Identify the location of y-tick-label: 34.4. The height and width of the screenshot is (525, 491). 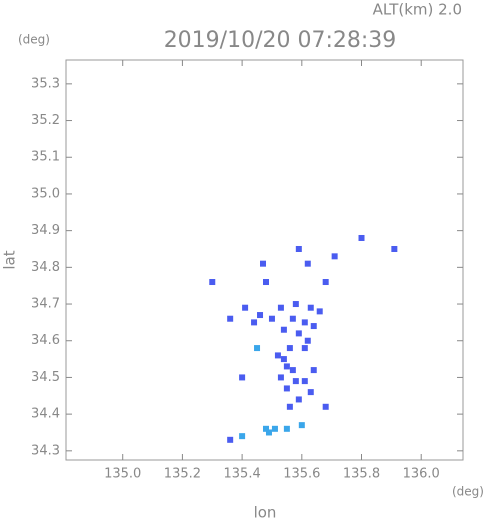
(45, 414).